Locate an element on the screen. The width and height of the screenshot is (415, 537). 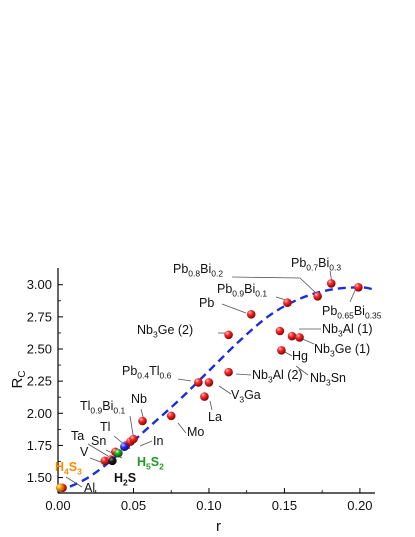
point-label: Sn is located at coordinates (98, 441).